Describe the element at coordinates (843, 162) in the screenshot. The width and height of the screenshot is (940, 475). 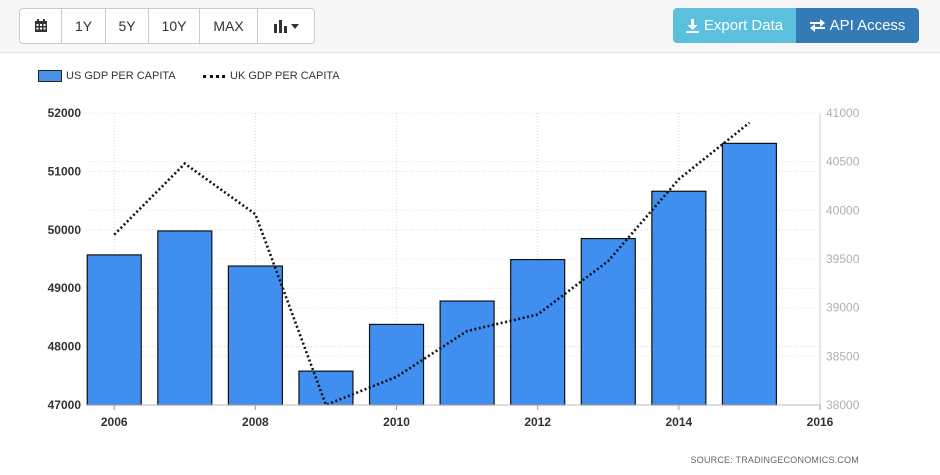
I see `y-tick-right: 40500` at that location.